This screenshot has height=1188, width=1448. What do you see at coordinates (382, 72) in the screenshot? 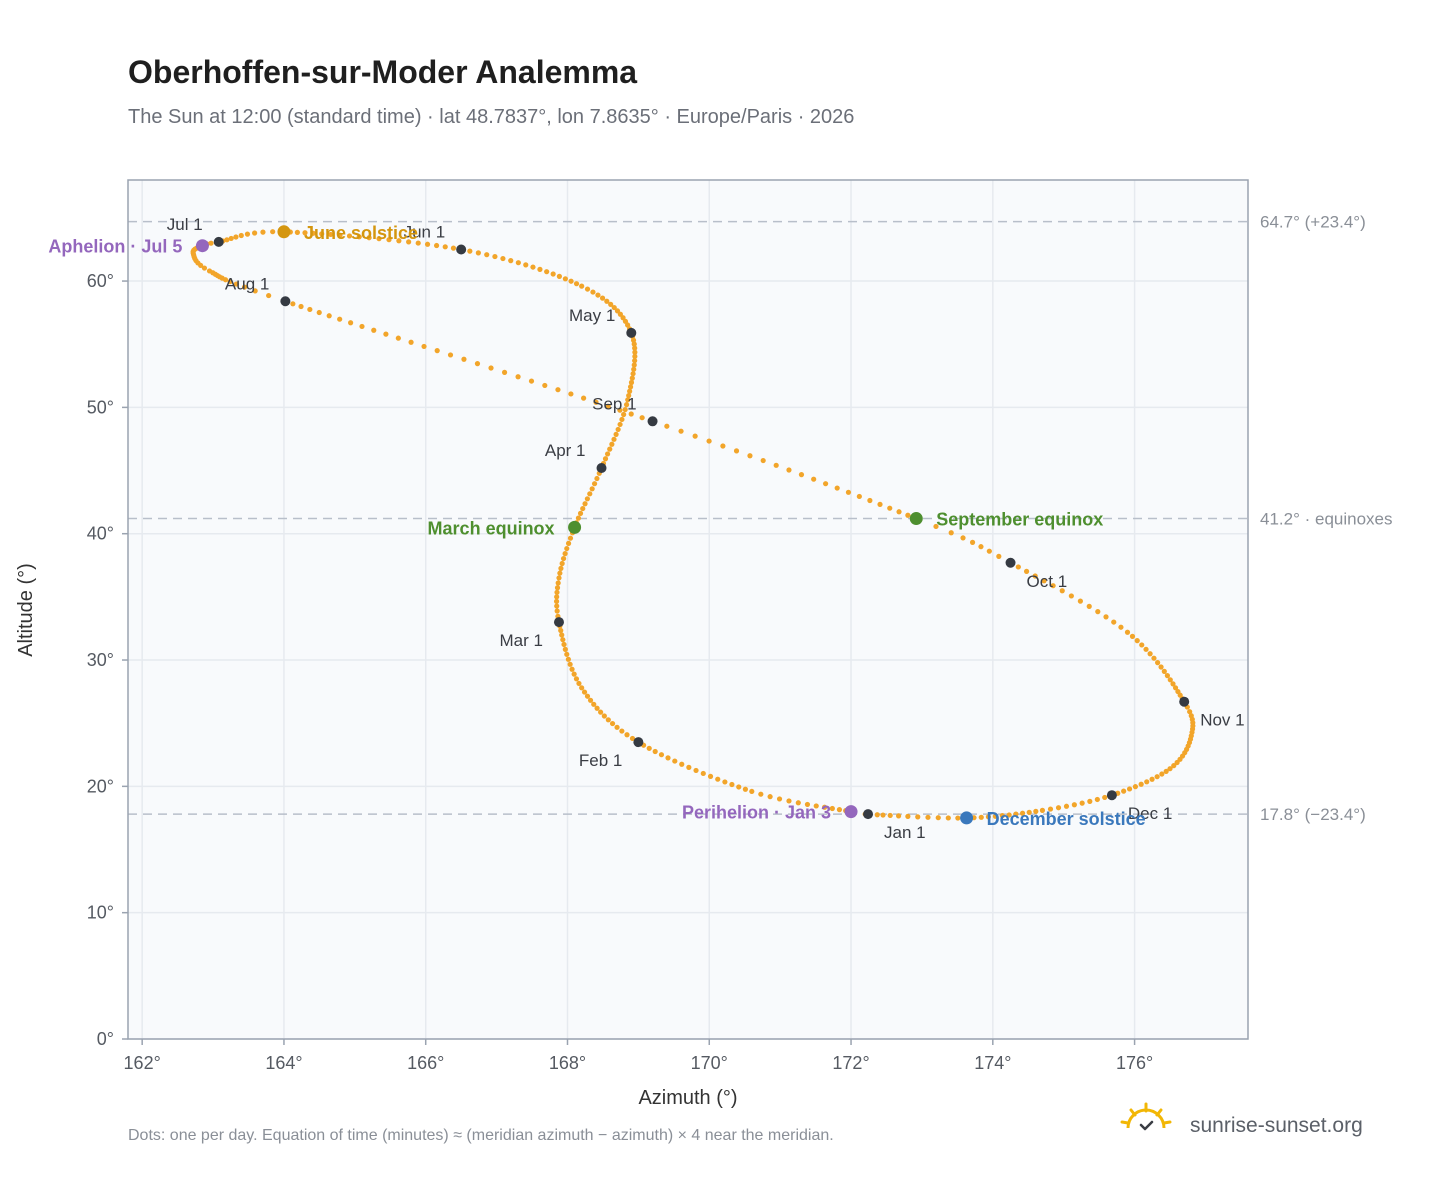
I see `chart-title: Oberhoffen-sur-Moder Analemma` at bounding box center [382, 72].